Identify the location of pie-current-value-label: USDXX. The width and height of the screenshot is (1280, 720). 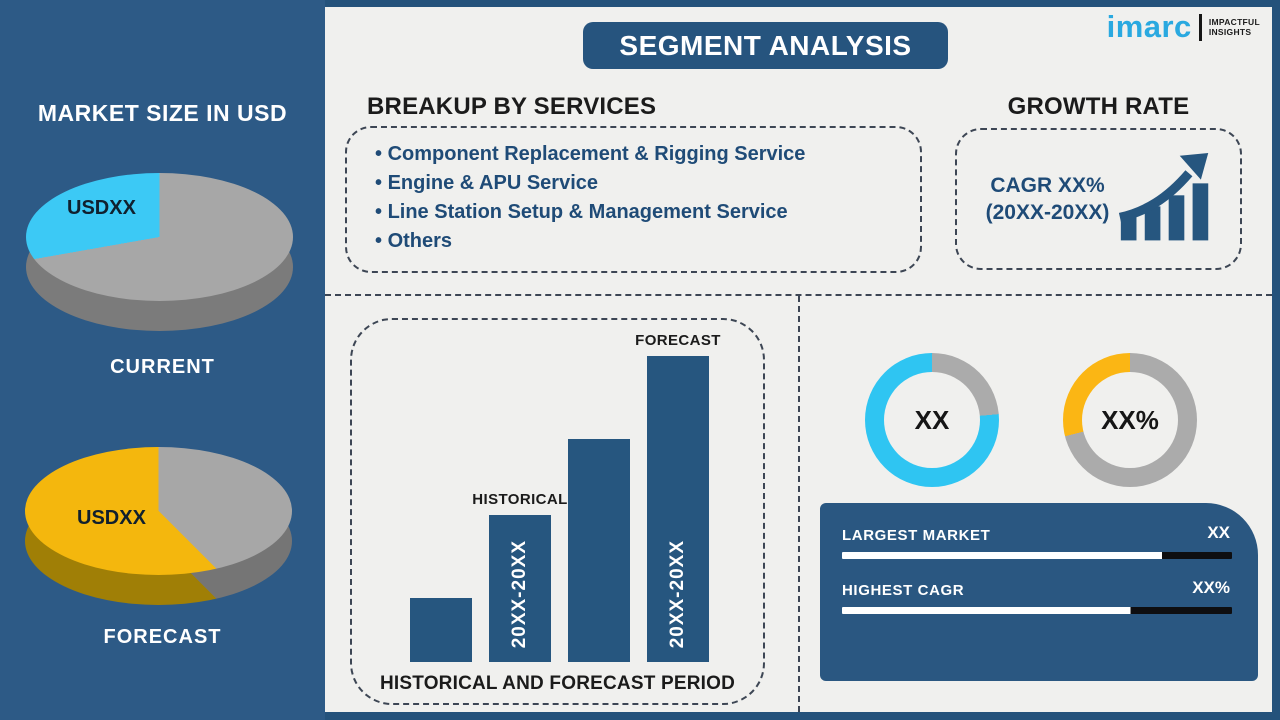
(101, 208).